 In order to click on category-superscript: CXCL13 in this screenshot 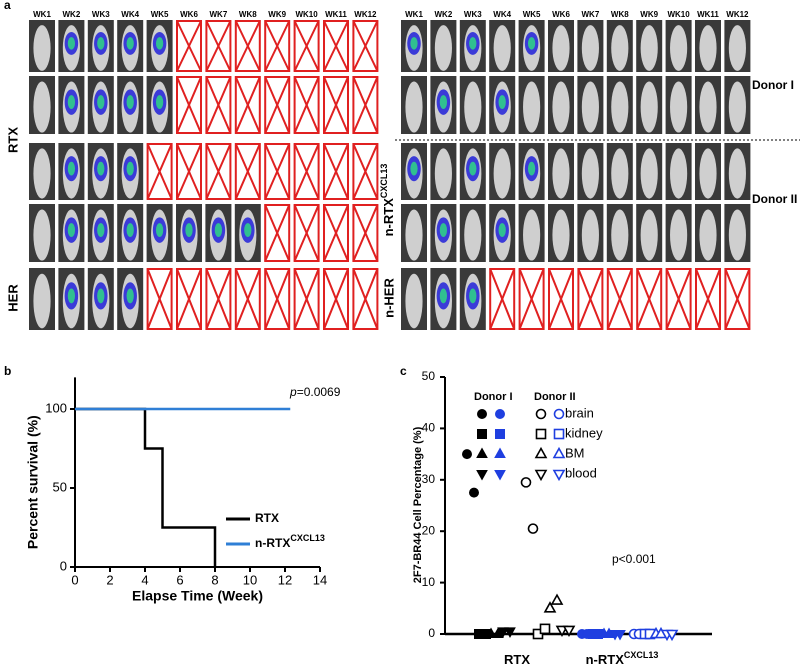, I will do `click(641, 655)`.